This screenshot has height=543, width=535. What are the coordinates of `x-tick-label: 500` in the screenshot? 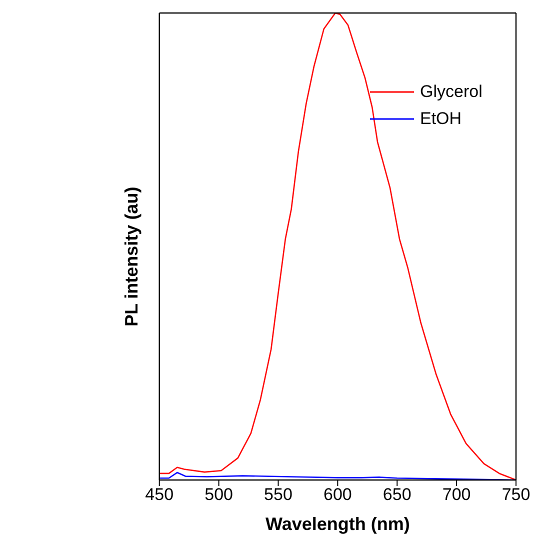 It's located at (218, 494).